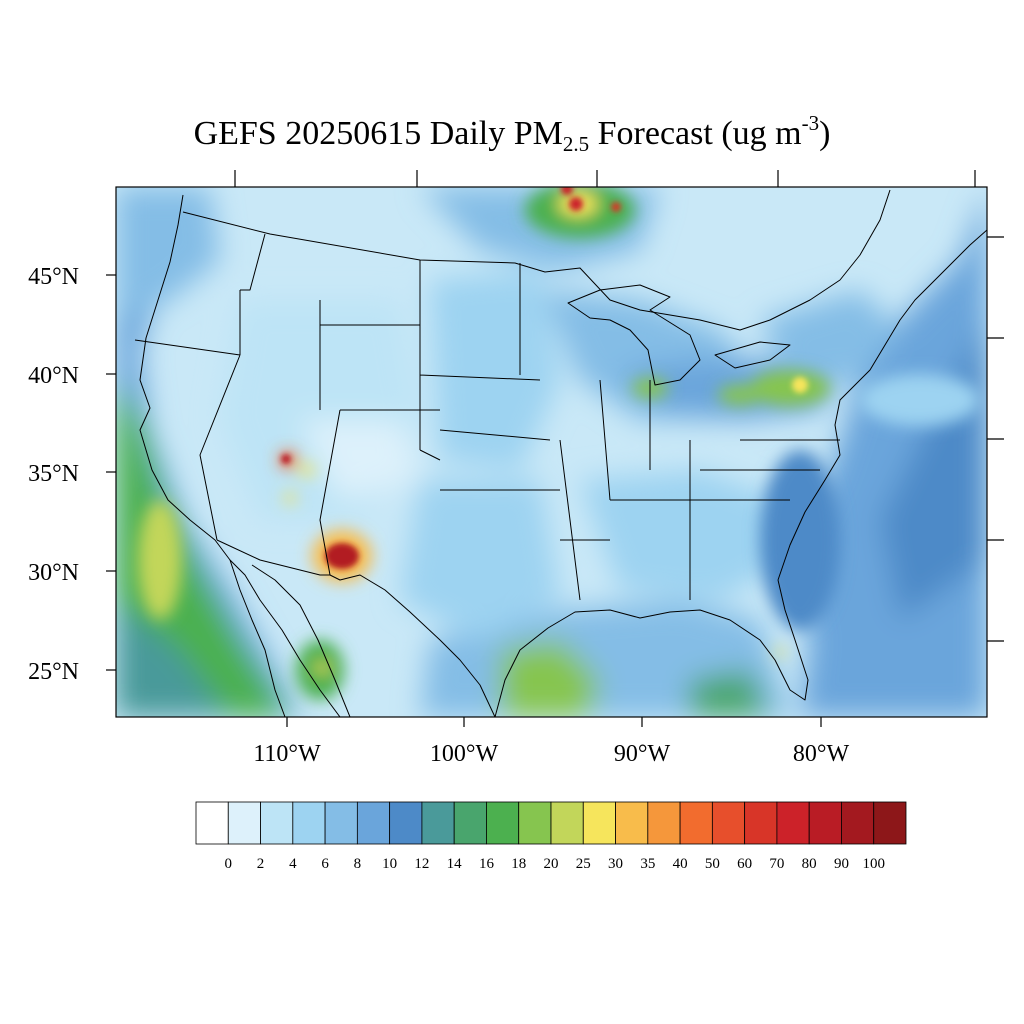 The height and width of the screenshot is (1024, 1024). I want to click on lon-label: 100°W, so click(464, 754).